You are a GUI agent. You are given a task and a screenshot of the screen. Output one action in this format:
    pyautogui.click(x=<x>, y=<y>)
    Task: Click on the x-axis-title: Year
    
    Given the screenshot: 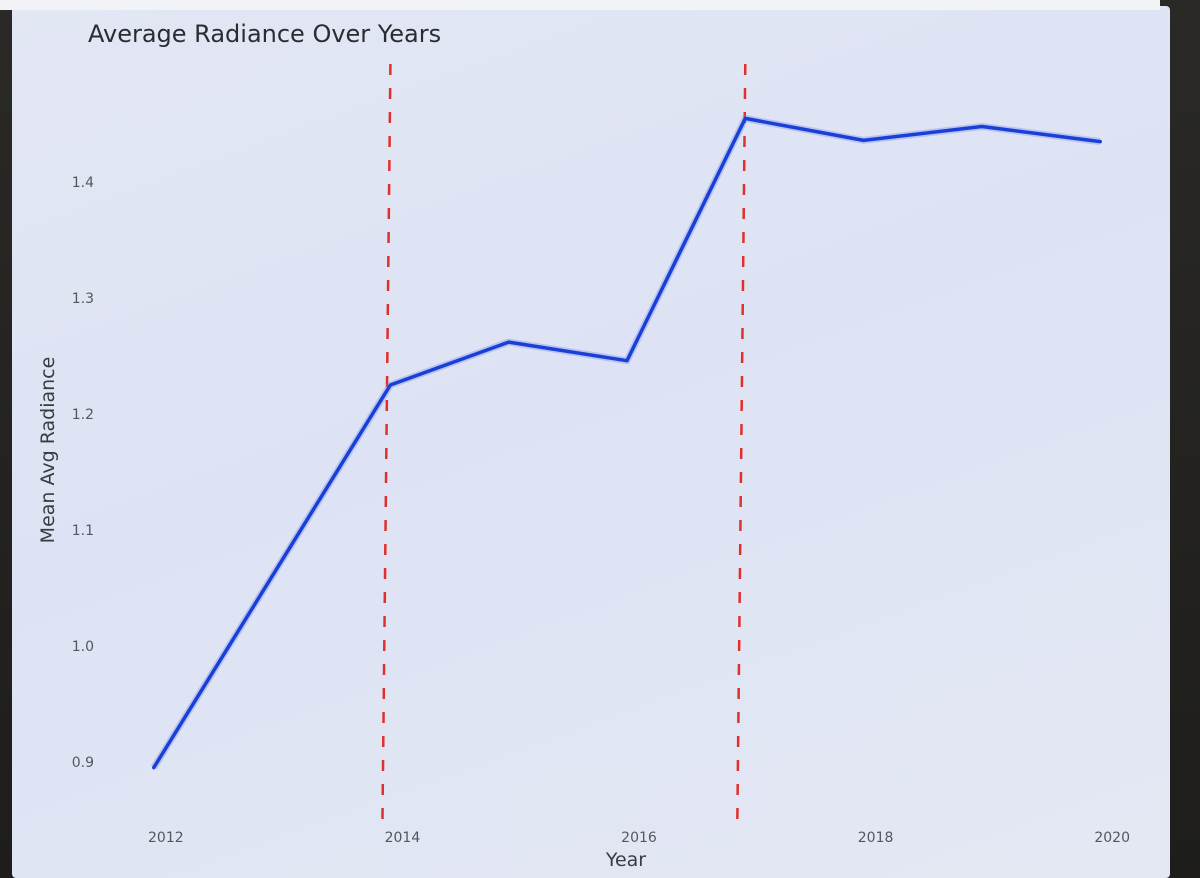 What is the action you would take?
    pyautogui.click(x=625, y=860)
    